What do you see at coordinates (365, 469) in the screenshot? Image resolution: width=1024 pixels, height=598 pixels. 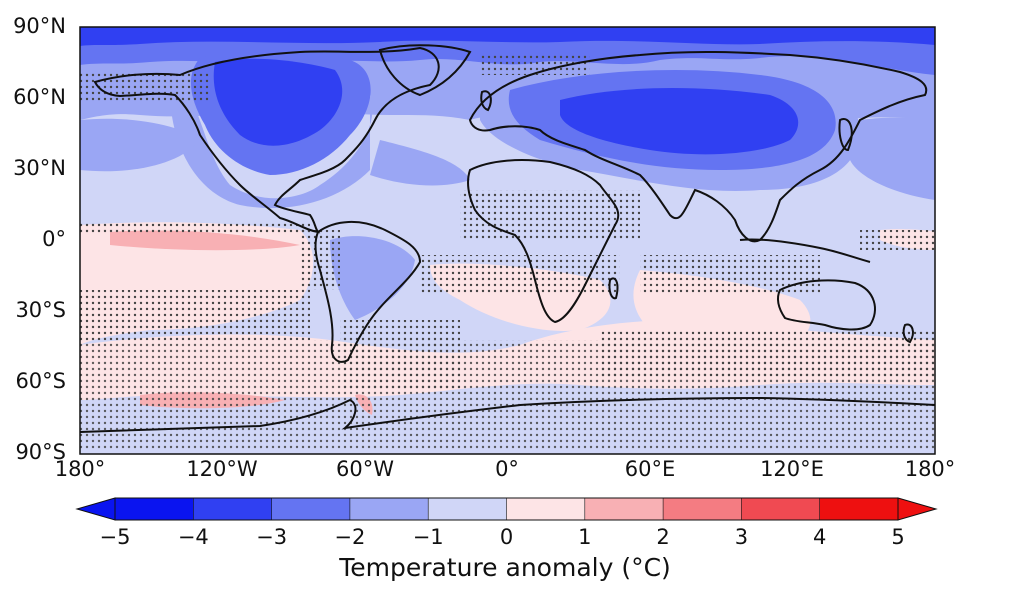 I see `lon-tick: 60°W` at bounding box center [365, 469].